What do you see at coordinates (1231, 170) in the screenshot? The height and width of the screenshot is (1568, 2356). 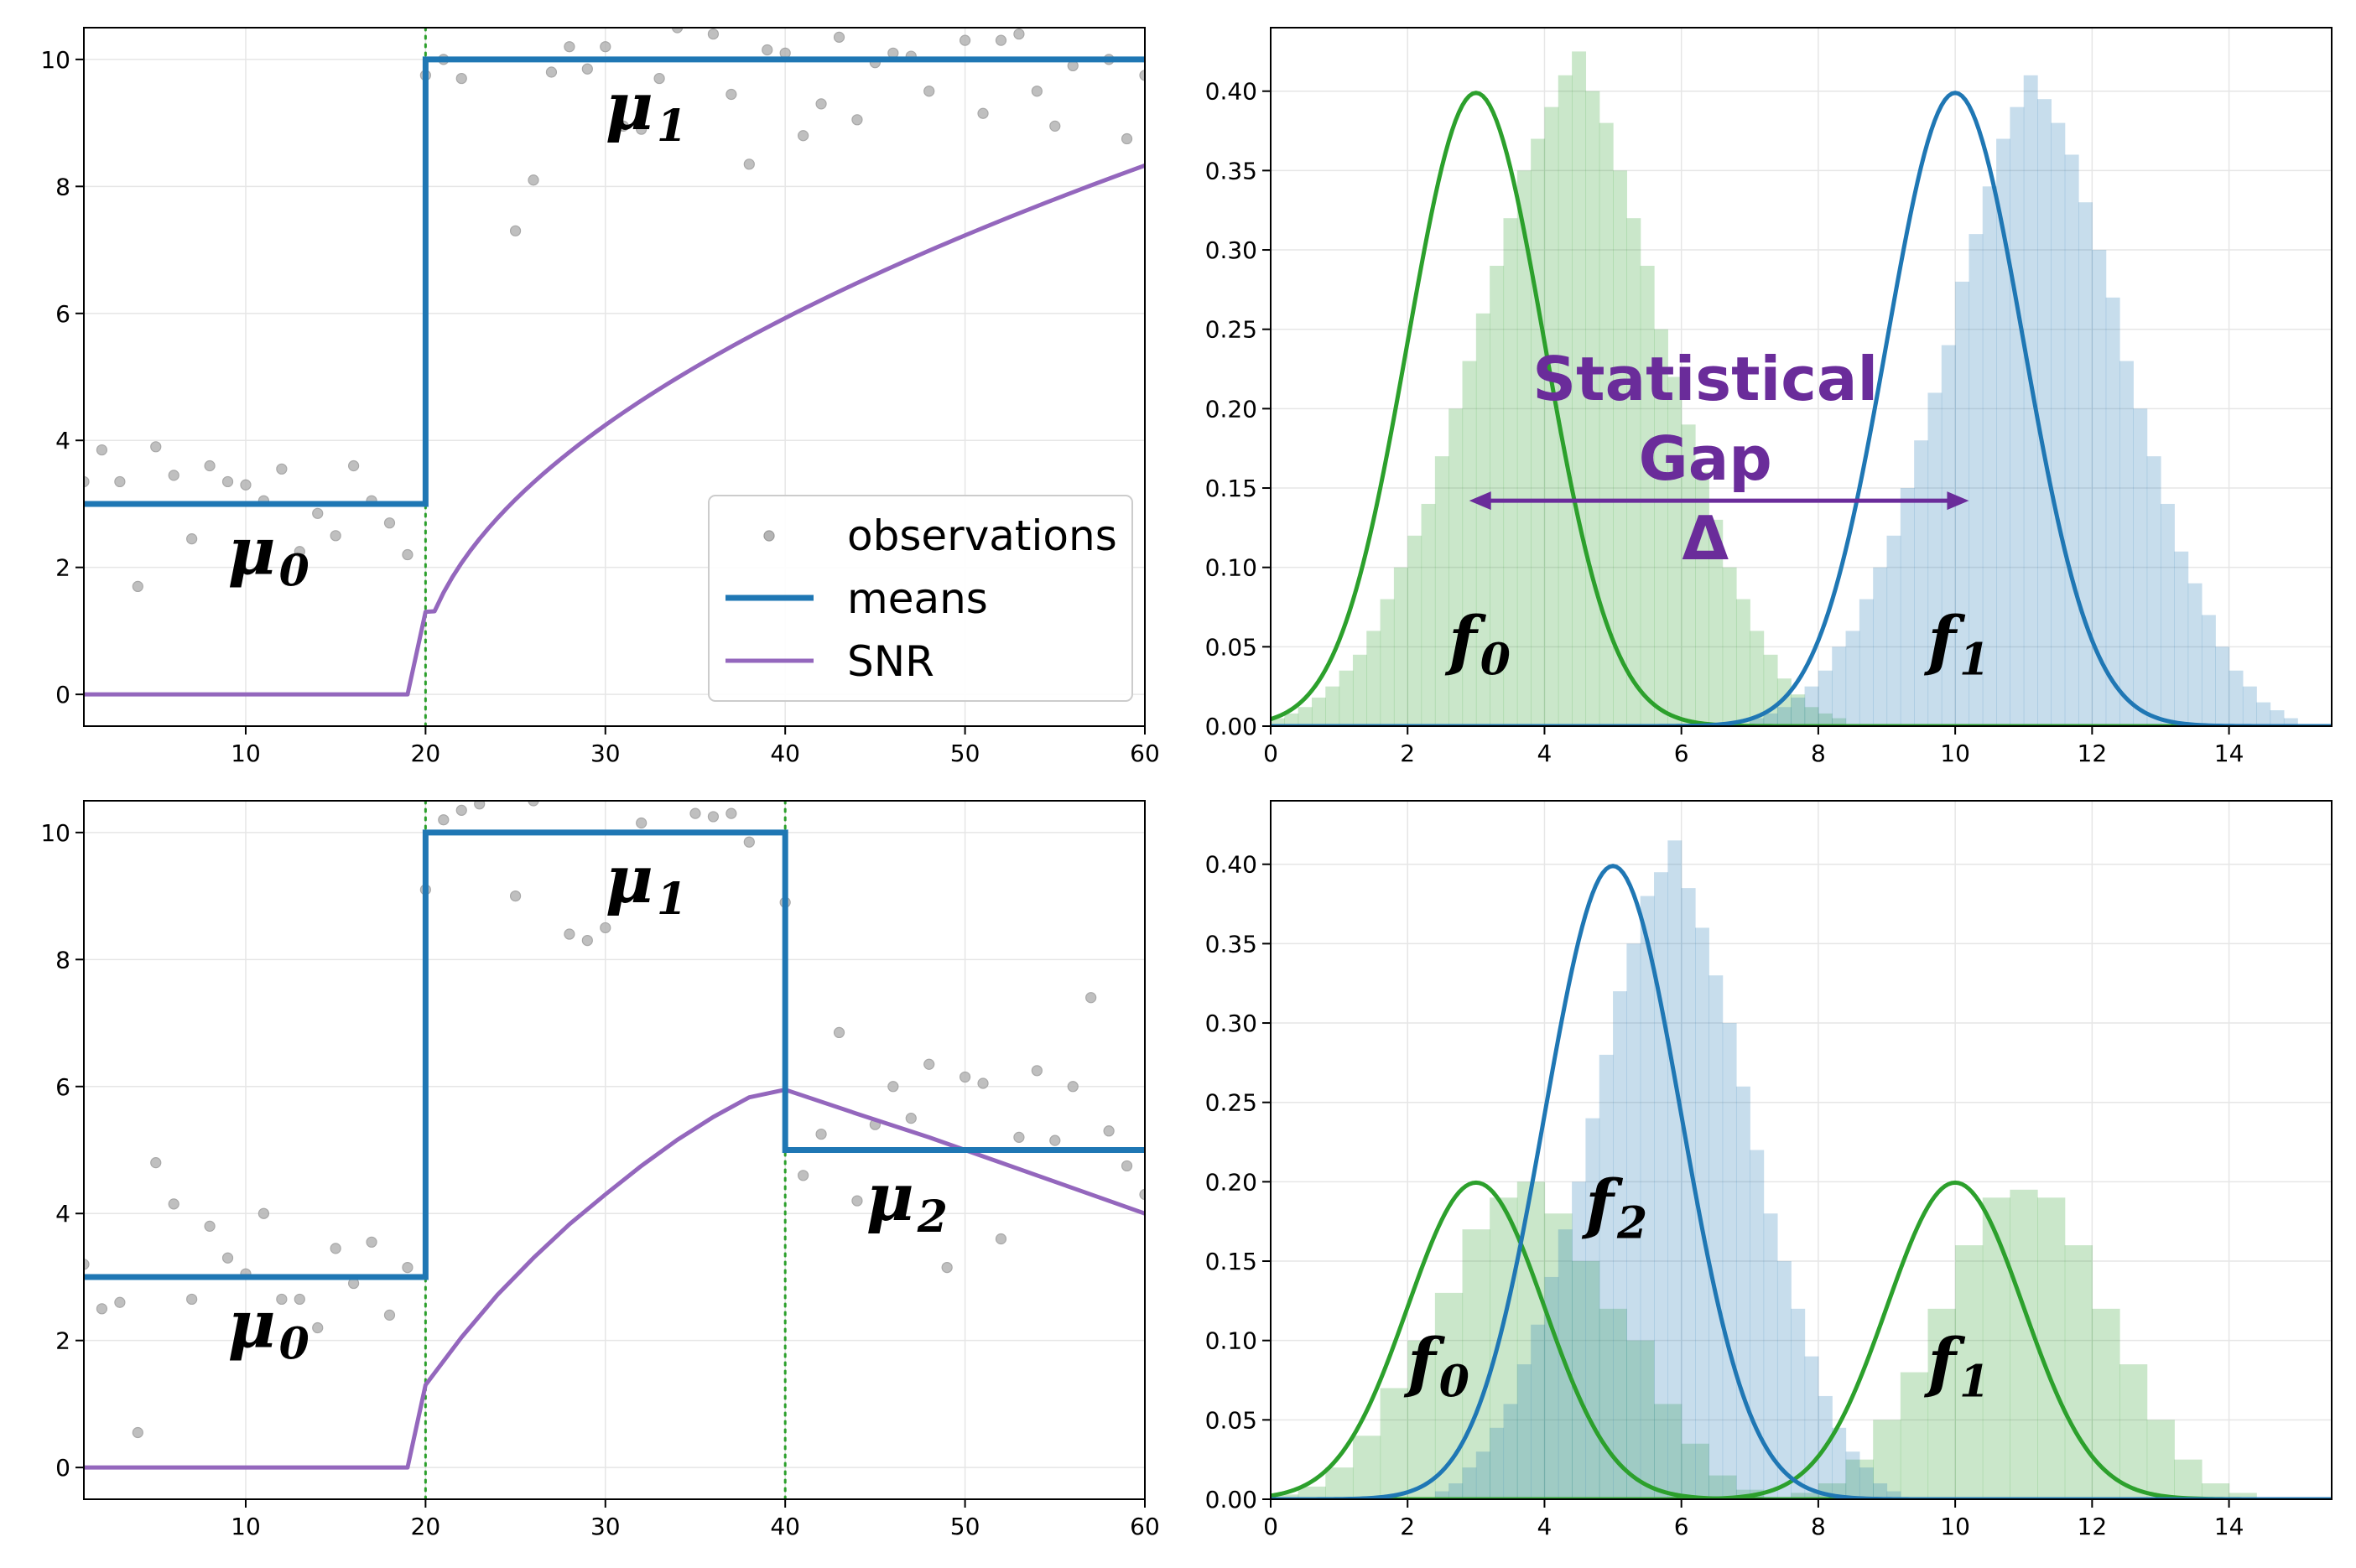 I see `y-tick-label: 0.35` at bounding box center [1231, 170].